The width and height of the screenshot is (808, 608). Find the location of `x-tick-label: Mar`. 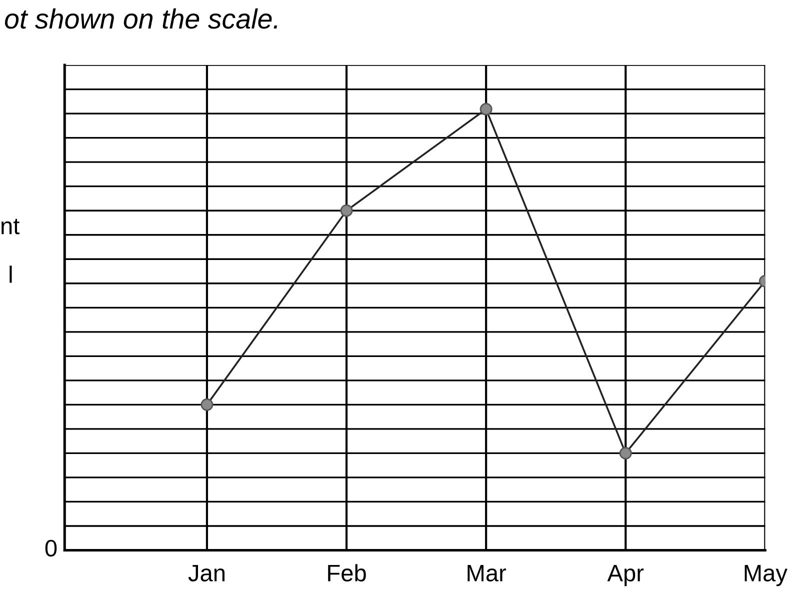

x-tick-label: Mar is located at coordinates (487, 573).